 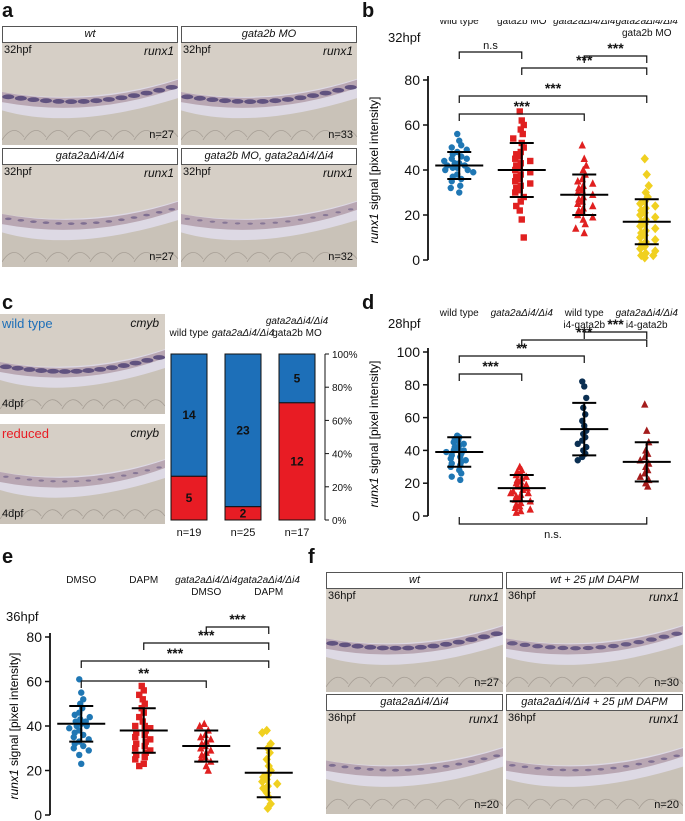 I want to click on bar-segment-wildtype, so click(x=243, y=430).